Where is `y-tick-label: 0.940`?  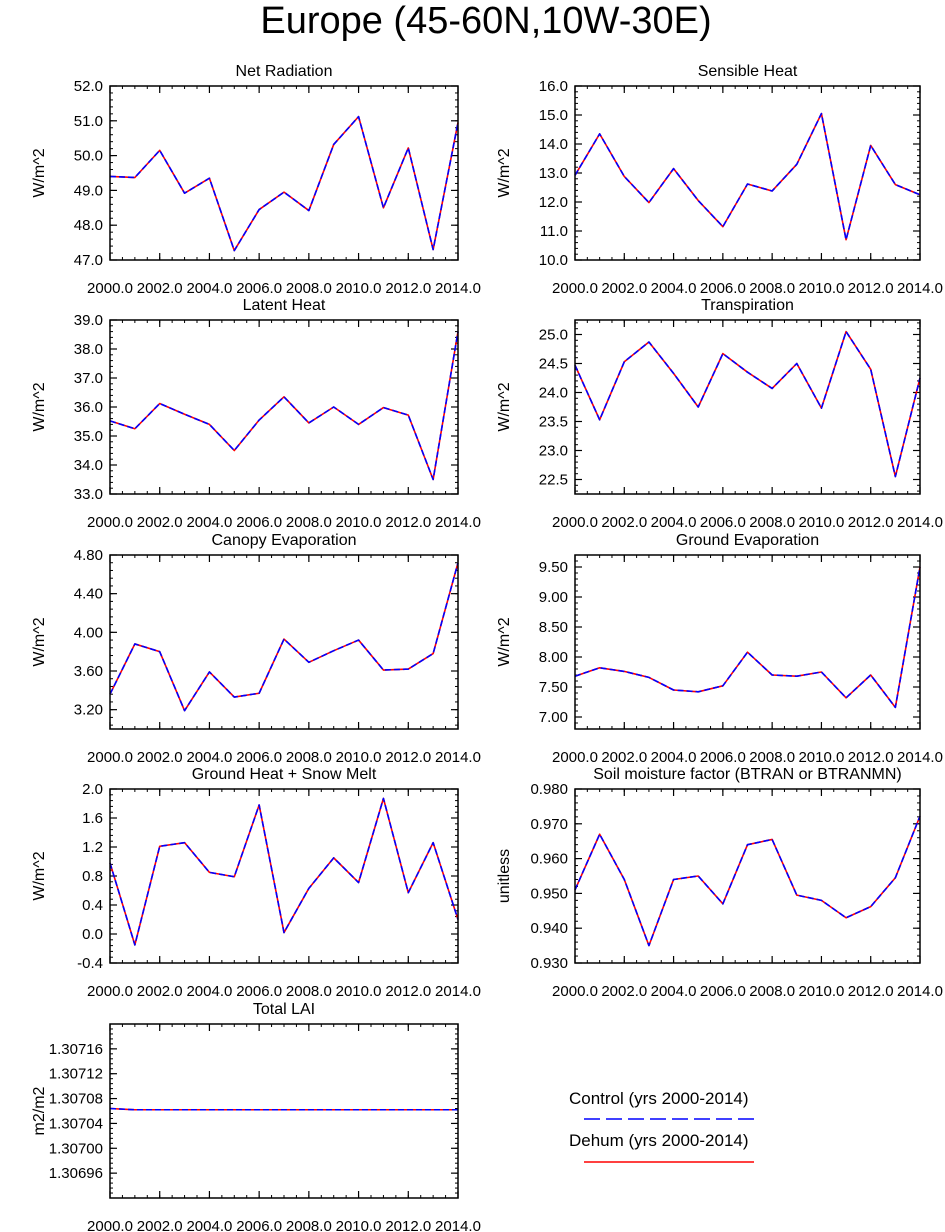
y-tick-label: 0.940 is located at coordinates (549, 928).